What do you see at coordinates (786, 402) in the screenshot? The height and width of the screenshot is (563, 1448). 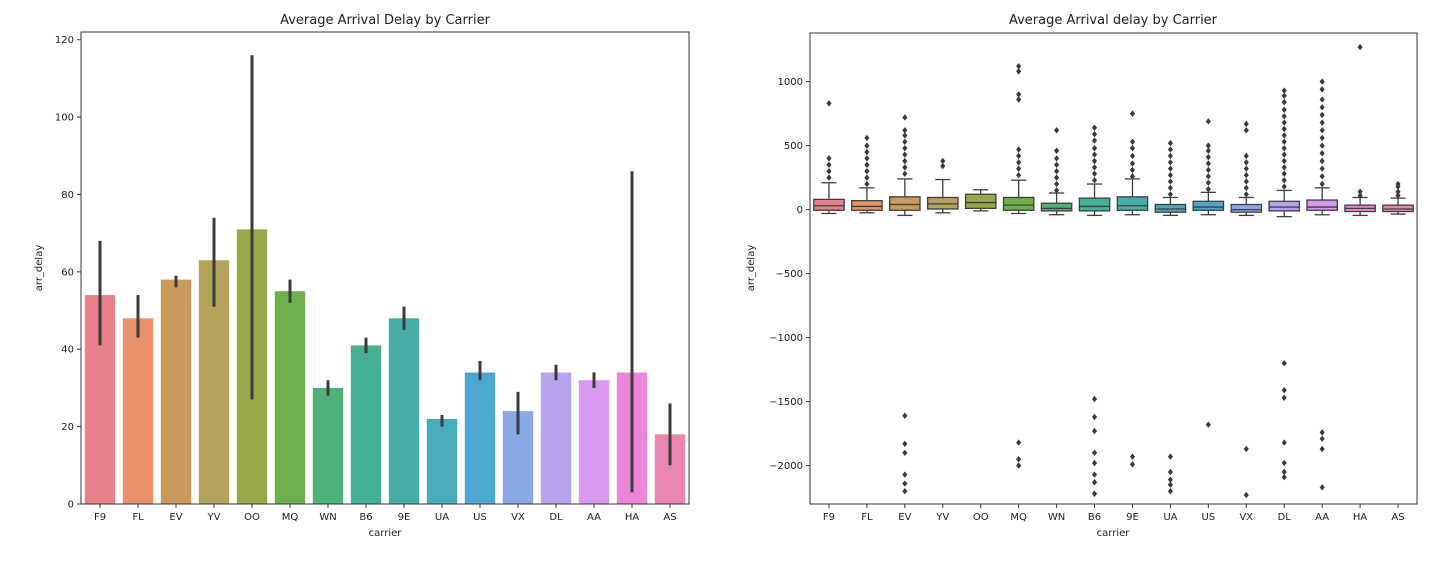 I see `y-tick-label: −1500` at bounding box center [786, 402].